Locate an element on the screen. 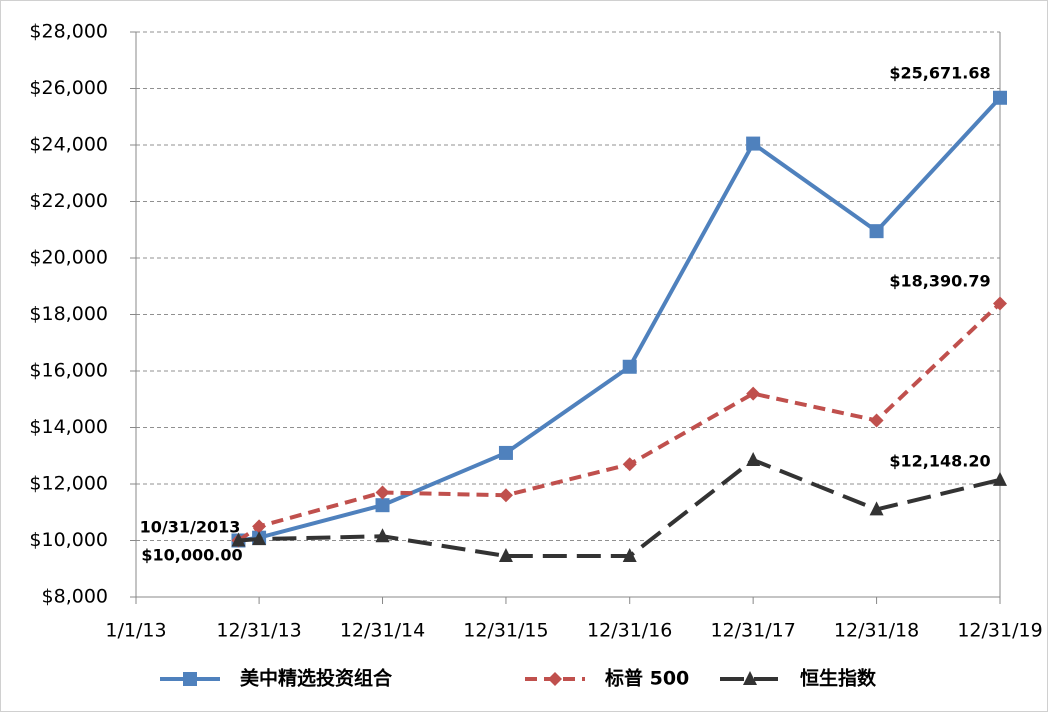 Image resolution: width=1048 pixels, height=712 pixels. annotation: $18,390.79 is located at coordinates (939, 281).